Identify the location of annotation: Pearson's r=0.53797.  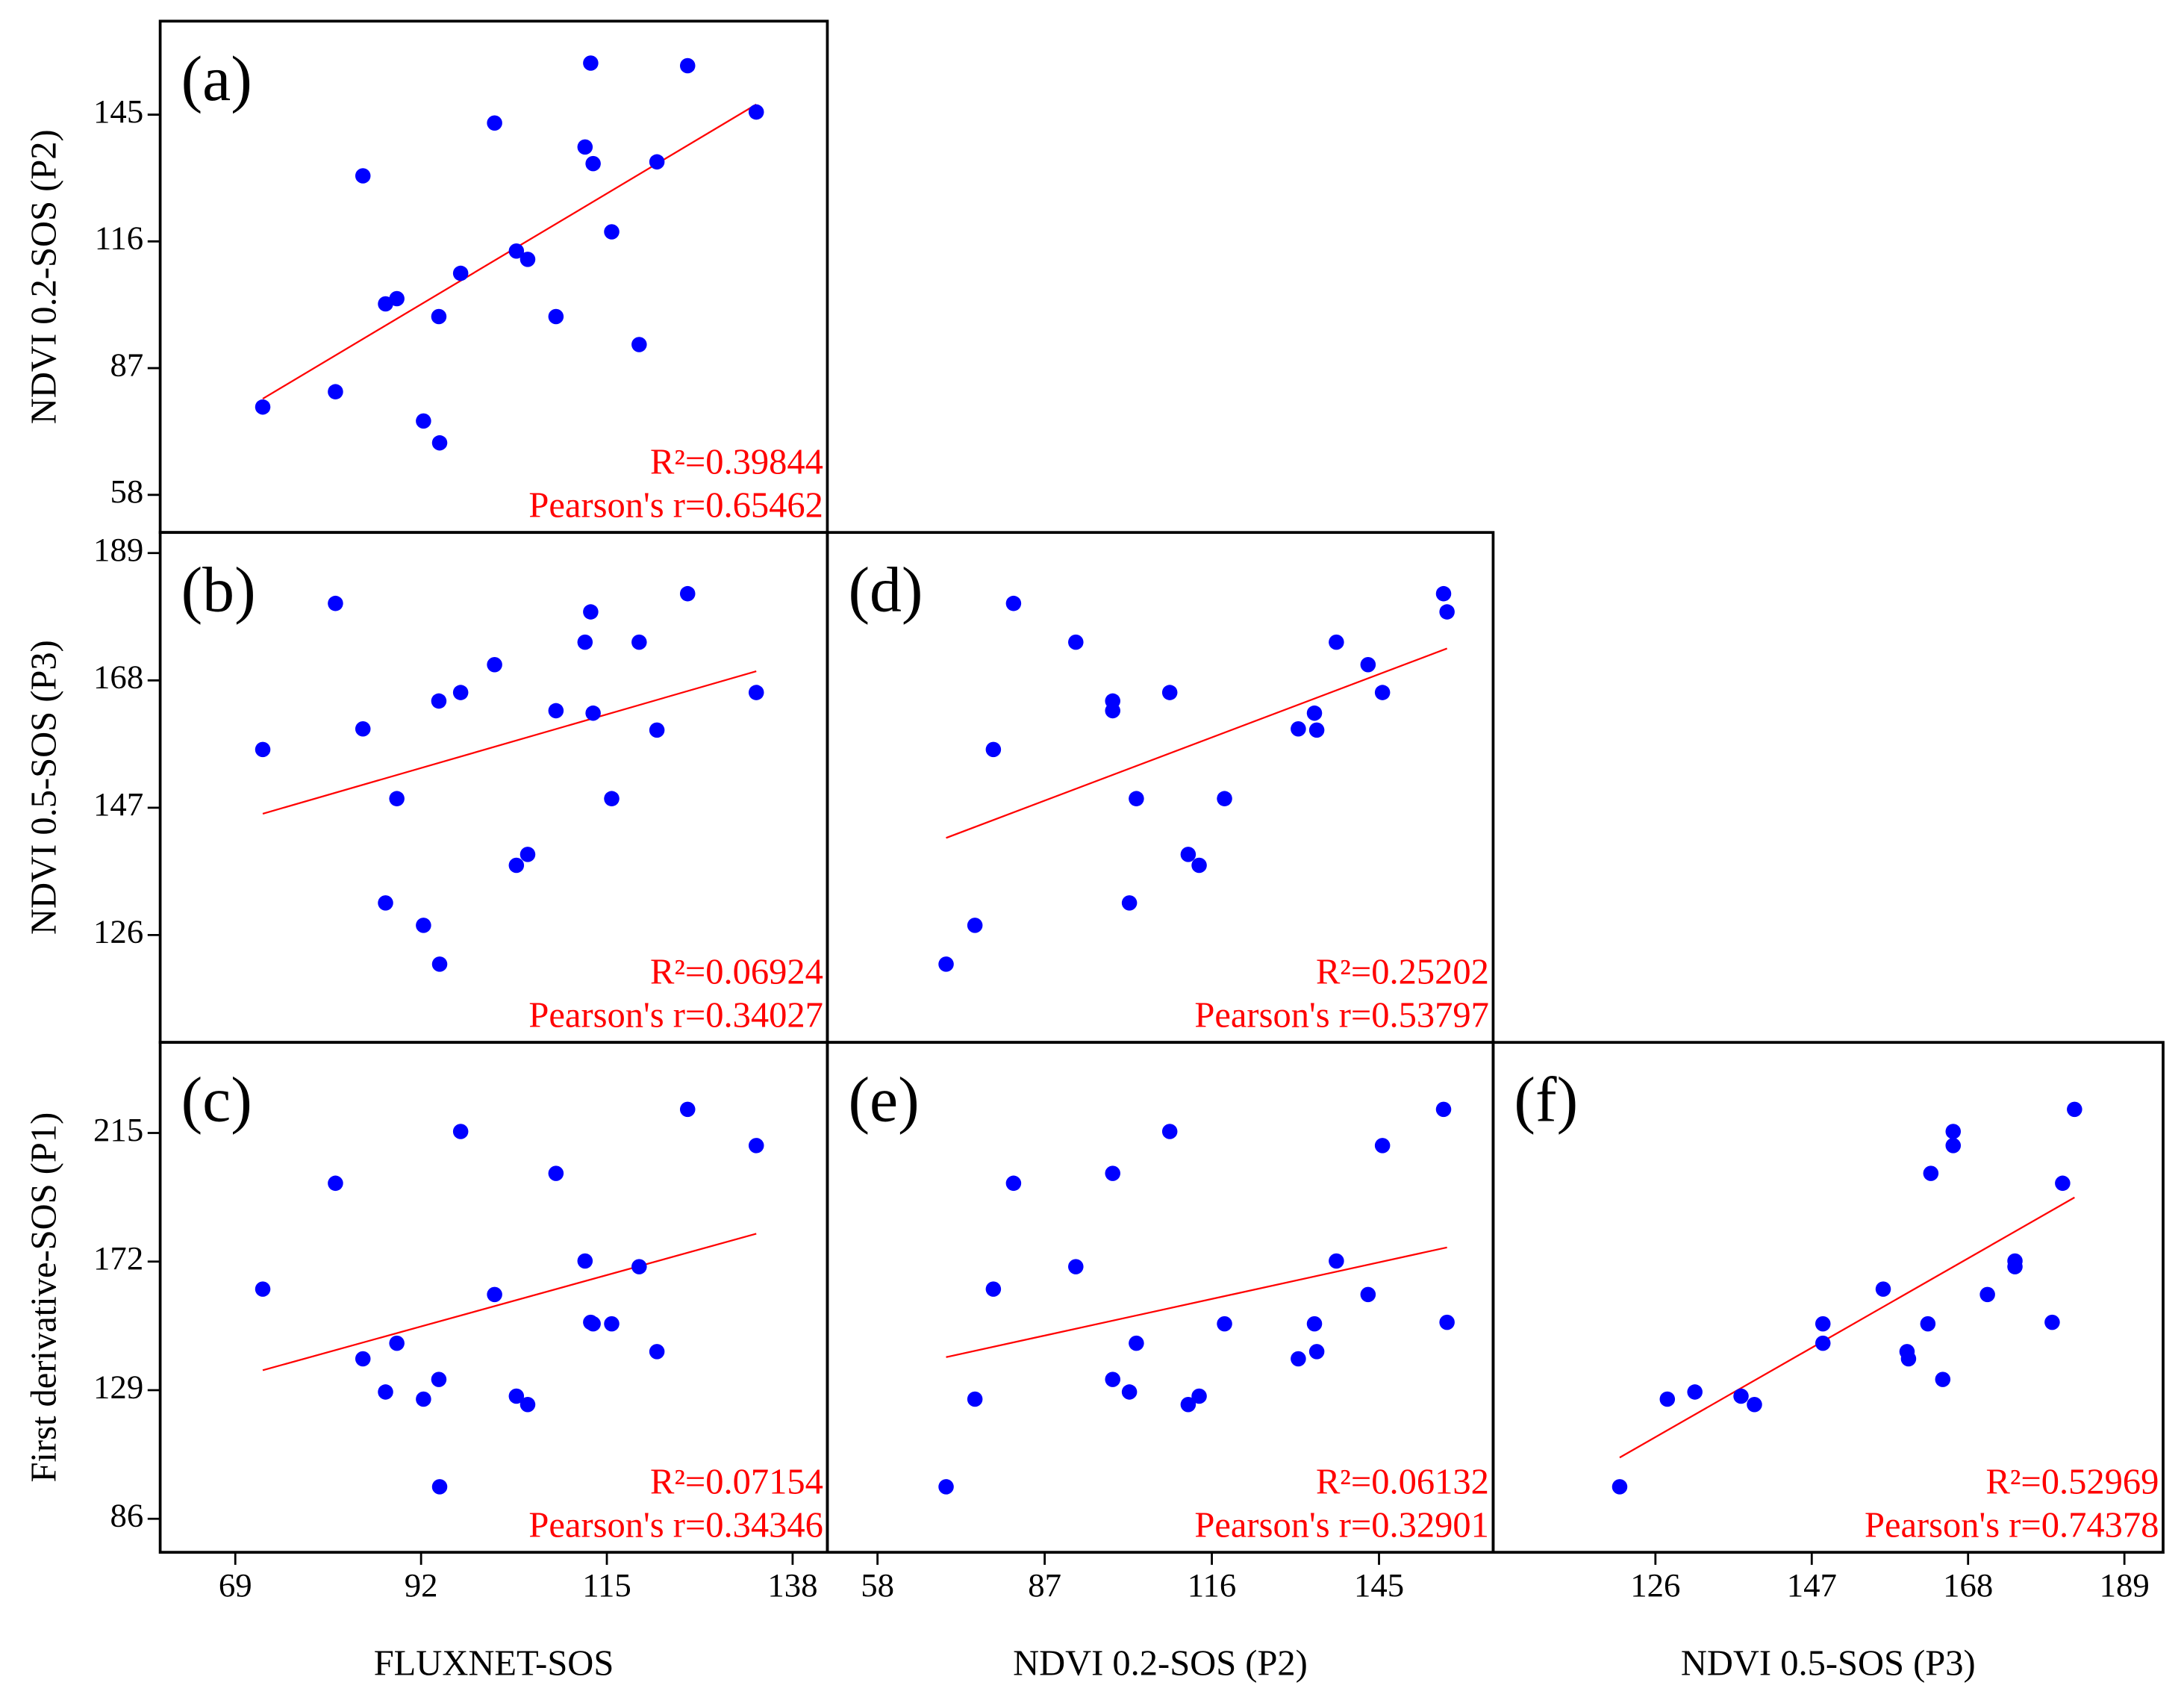
(1341, 1016).